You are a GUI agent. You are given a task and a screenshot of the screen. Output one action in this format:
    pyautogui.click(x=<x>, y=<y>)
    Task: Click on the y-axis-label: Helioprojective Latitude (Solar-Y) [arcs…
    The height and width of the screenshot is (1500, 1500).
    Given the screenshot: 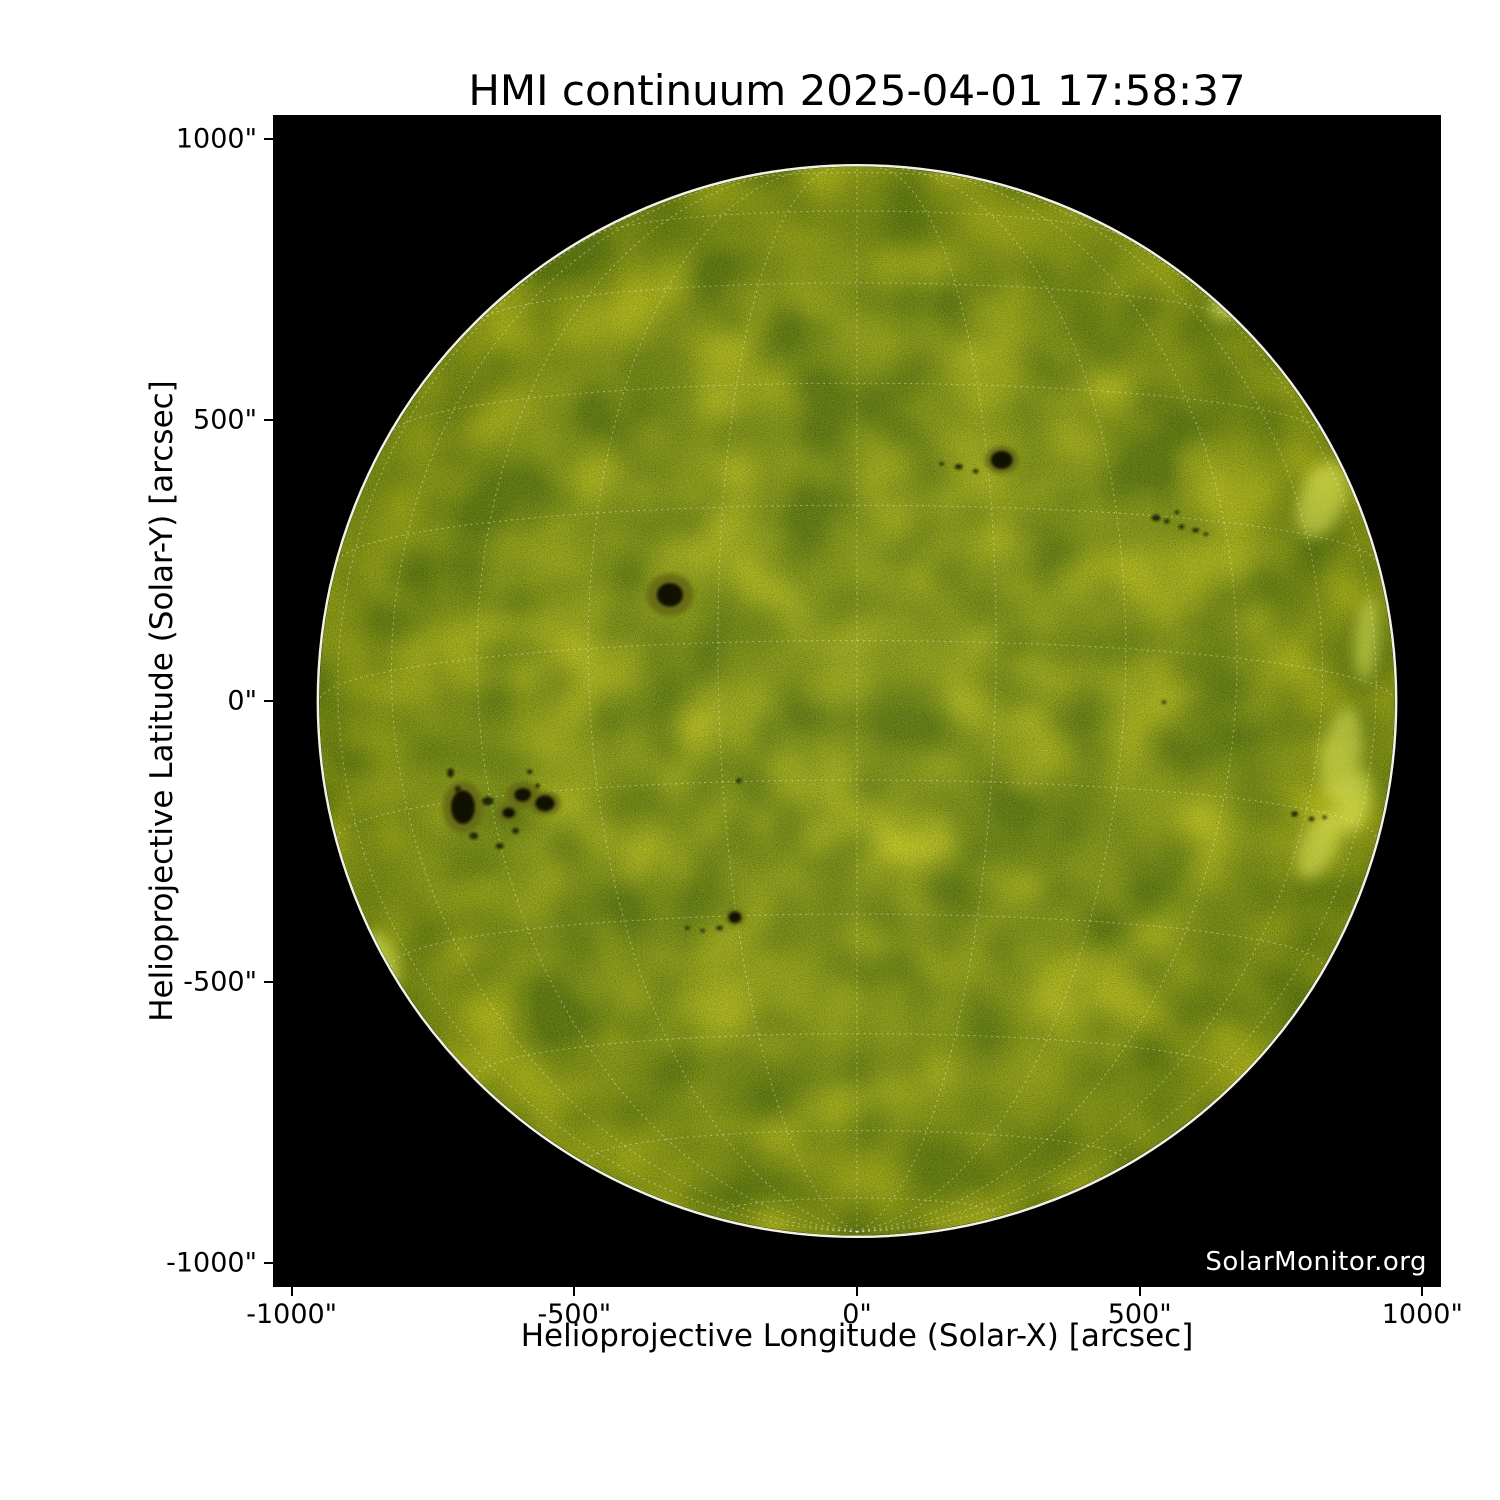 What is the action you would take?
    pyautogui.click(x=162, y=701)
    